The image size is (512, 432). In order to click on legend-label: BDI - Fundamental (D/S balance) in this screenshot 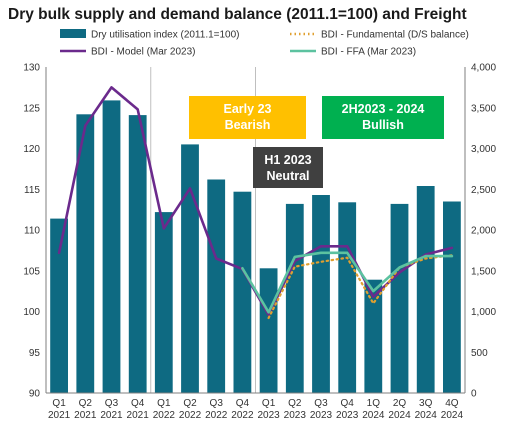, I will do `click(395, 35)`.